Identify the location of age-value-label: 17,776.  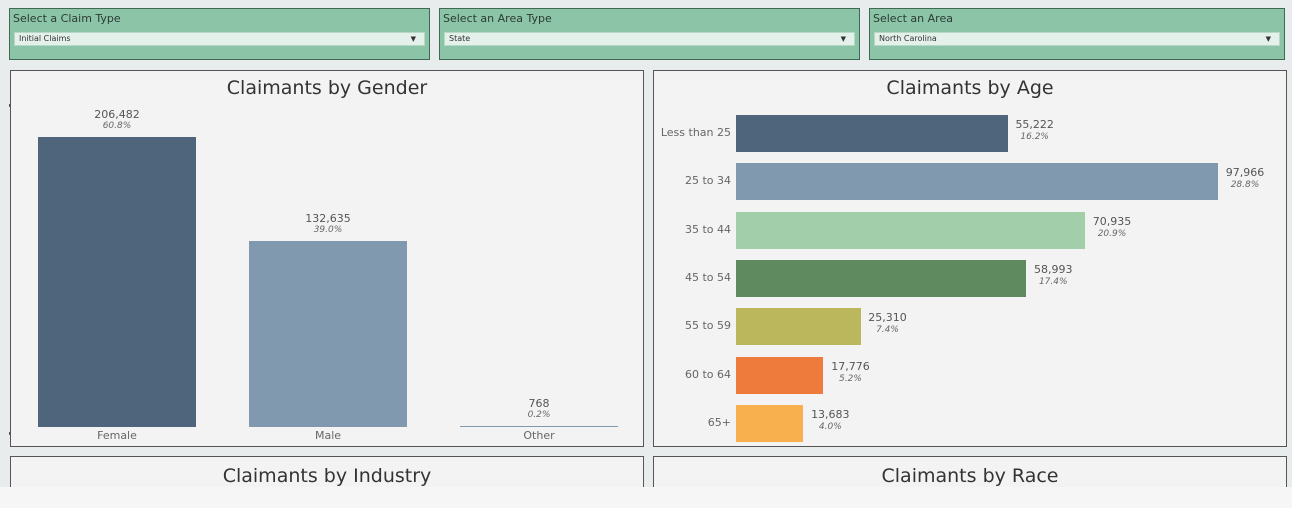
(850, 366).